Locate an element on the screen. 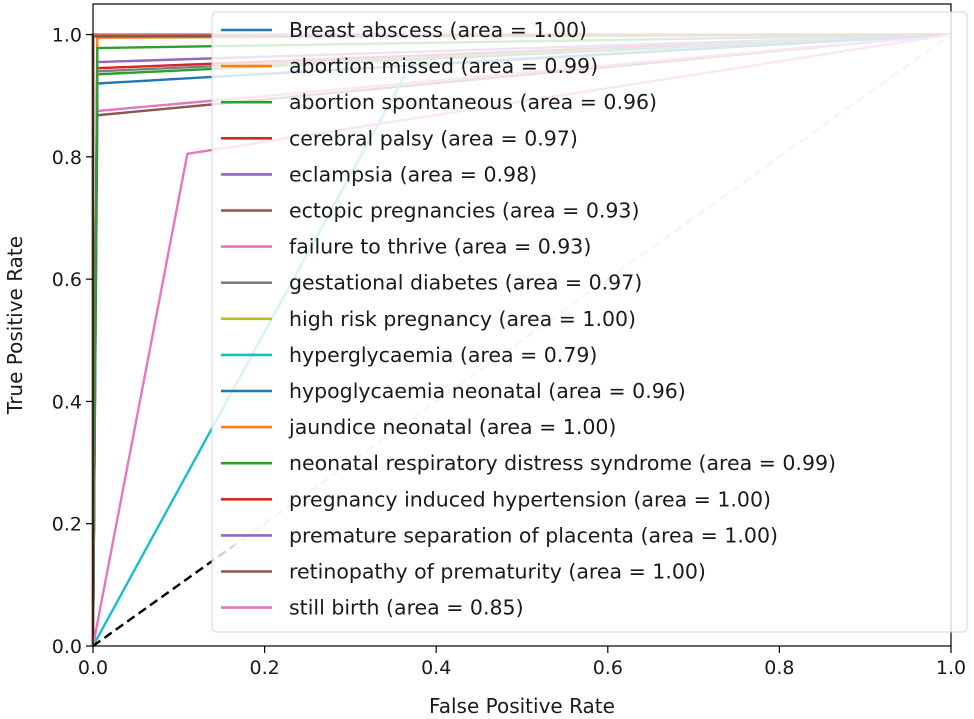 Image resolution: width=974 pixels, height=719 pixels. legend-label: abortion missed (area = 0.99) is located at coordinates (443, 66).